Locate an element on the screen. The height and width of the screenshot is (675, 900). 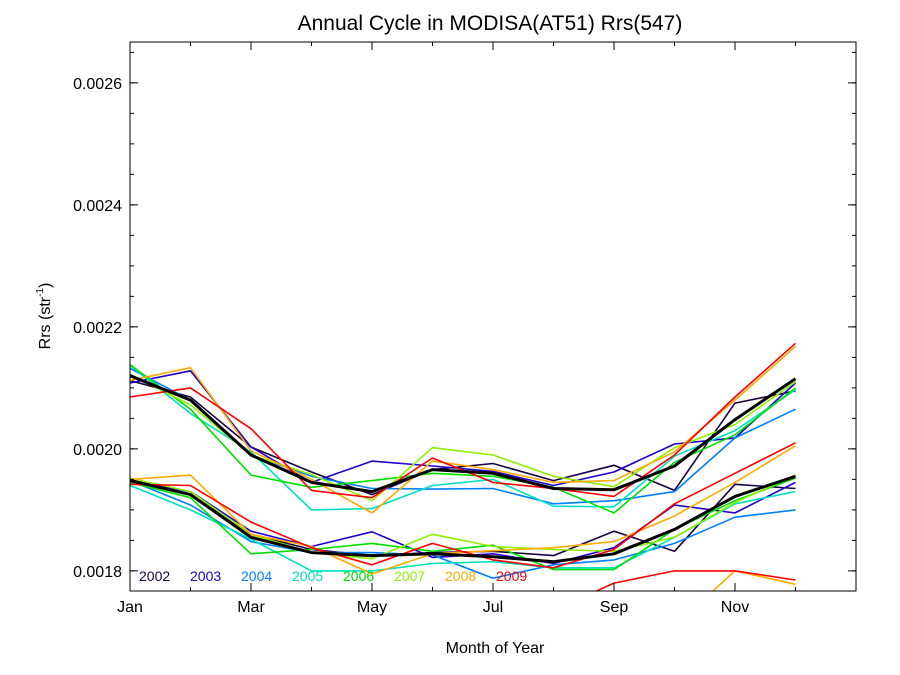
x-axis-label: Month of Year is located at coordinates (495, 648).